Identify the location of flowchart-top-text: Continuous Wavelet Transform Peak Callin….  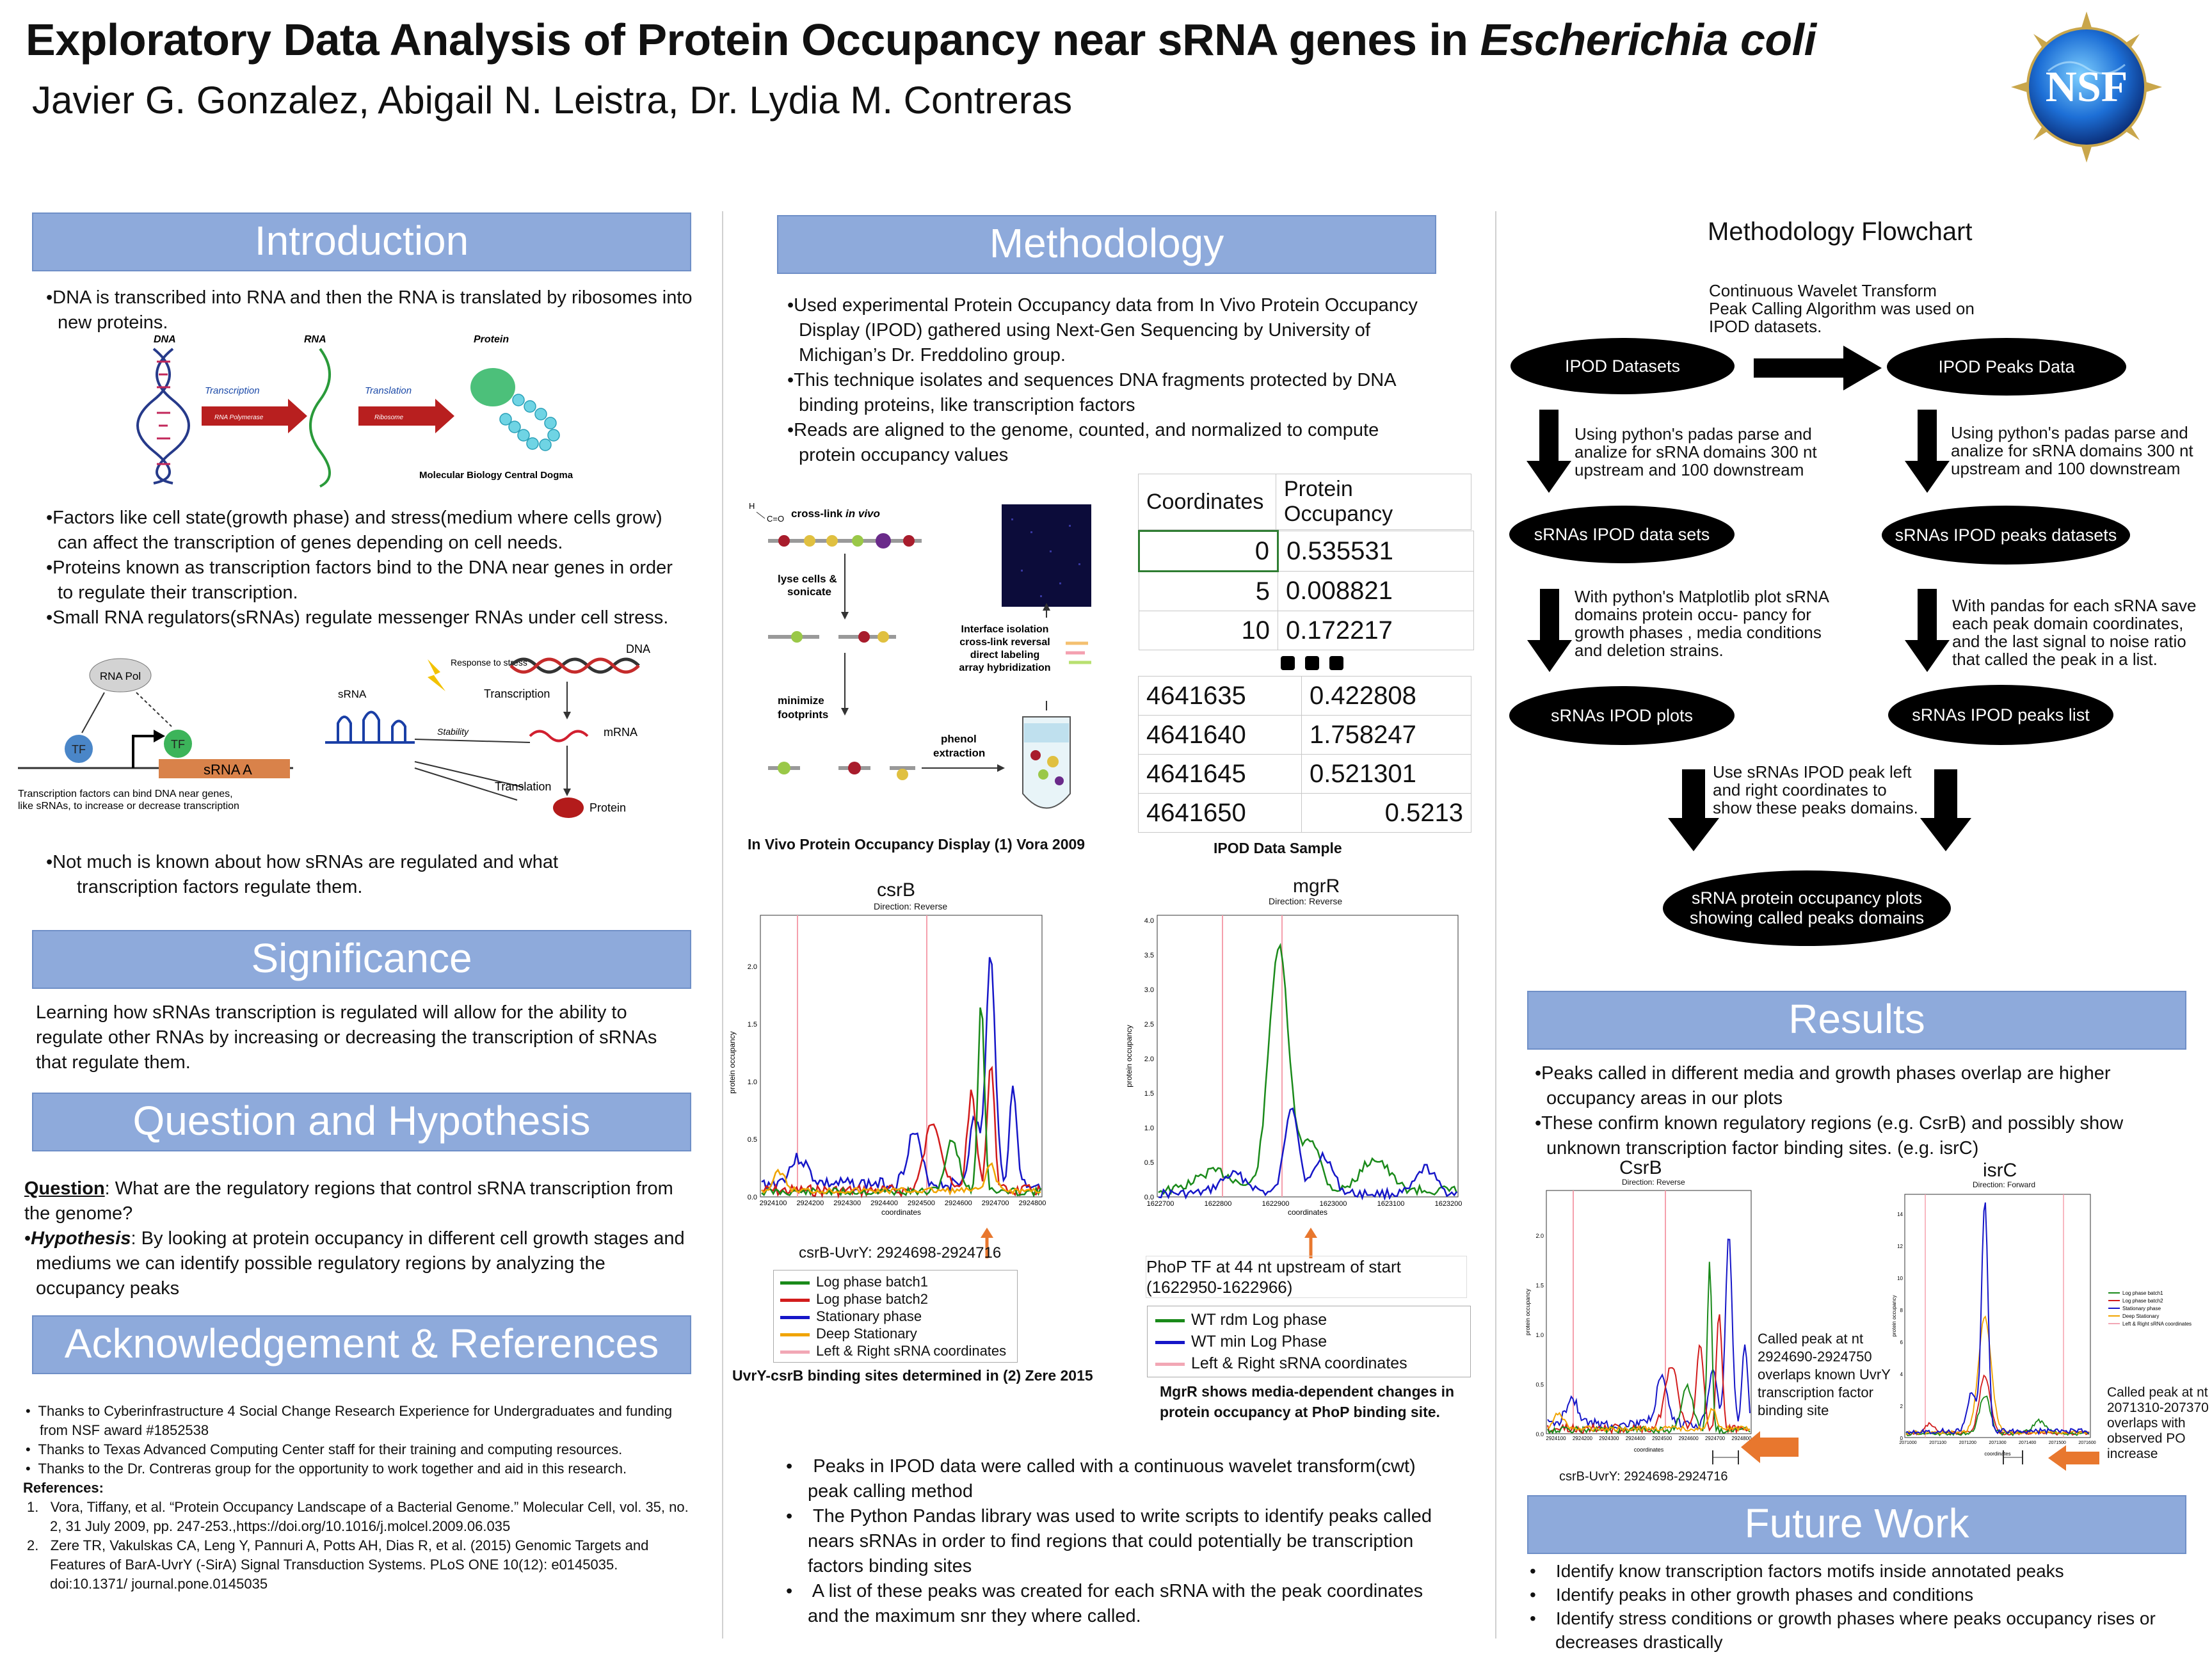
(1842, 308).